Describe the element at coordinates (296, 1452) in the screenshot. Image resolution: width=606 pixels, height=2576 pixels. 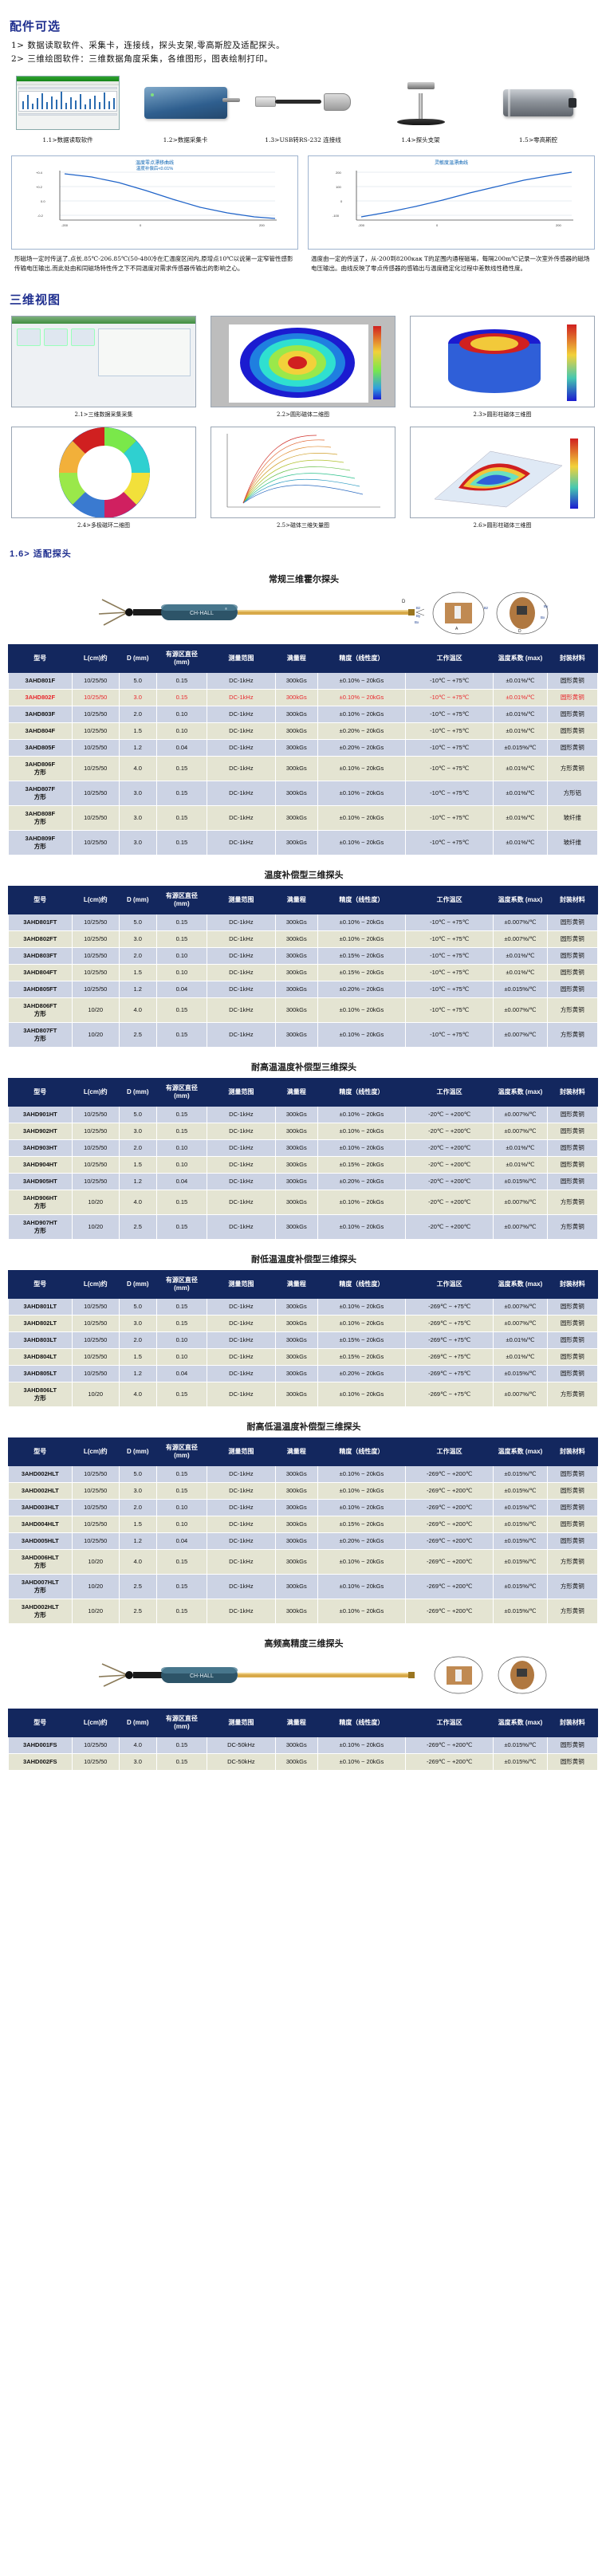
I see `th-full-scale: 满量程` at that location.